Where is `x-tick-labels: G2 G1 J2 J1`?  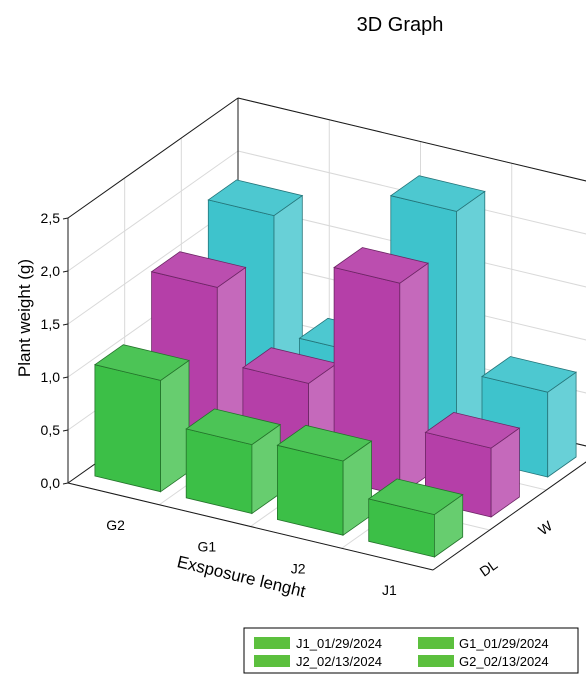 x-tick-labels: G2 G1 J2 J1 is located at coordinates (251, 557).